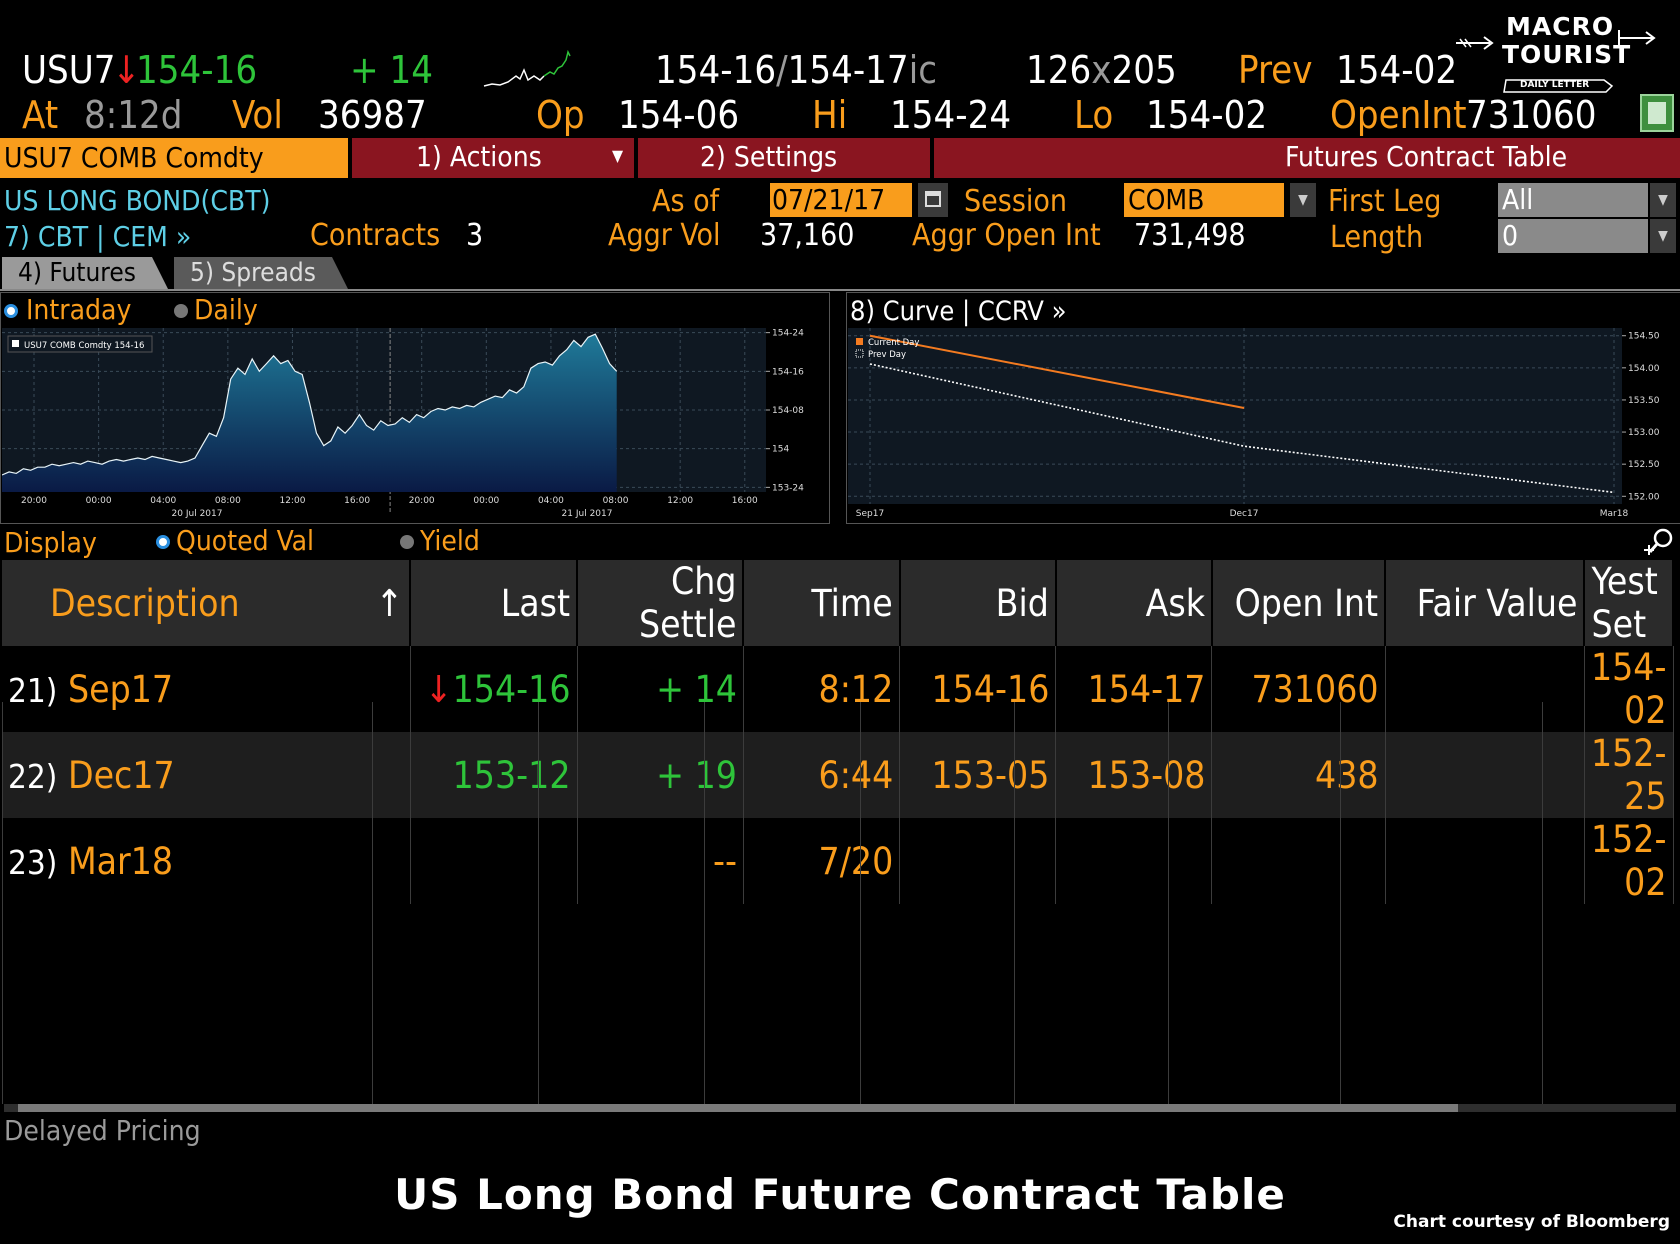 The image size is (1680, 1244). What do you see at coordinates (738, 1108) in the screenshot?
I see `scrollbar-thumb` at bounding box center [738, 1108].